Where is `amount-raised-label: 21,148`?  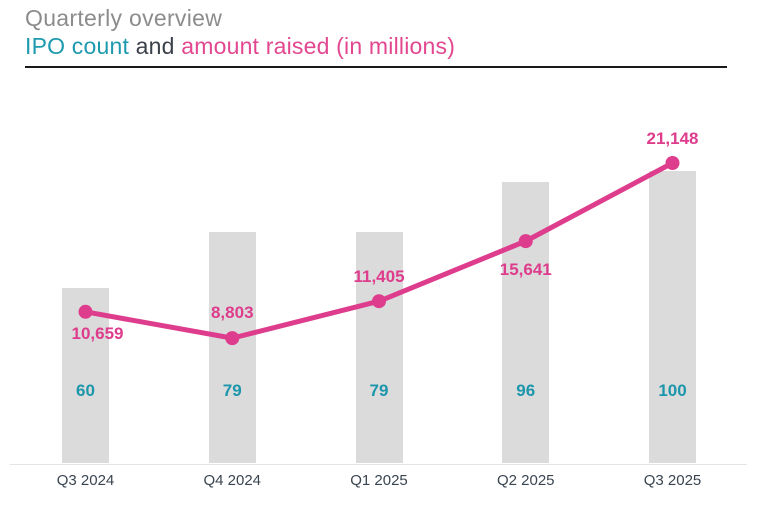 amount-raised-label: 21,148 is located at coordinates (672, 138).